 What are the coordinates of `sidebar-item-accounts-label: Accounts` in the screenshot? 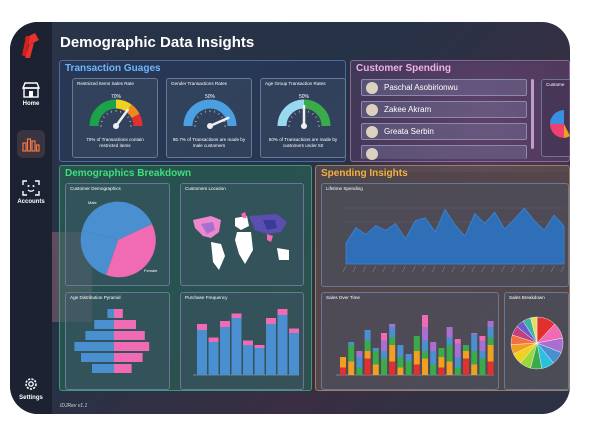 It's located at (31, 202).